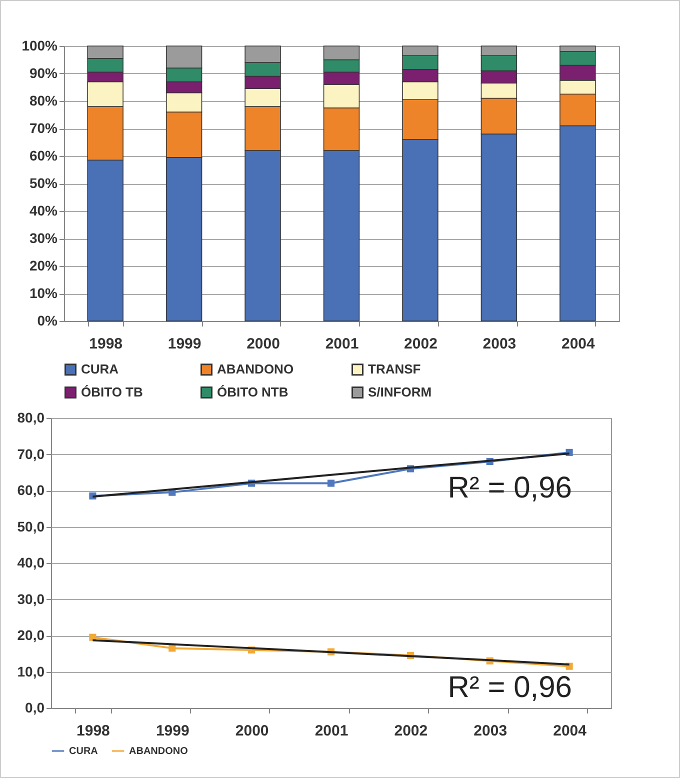 This screenshot has width=680, height=778. I want to click on y-tick-label: 0,0, so click(35, 708).